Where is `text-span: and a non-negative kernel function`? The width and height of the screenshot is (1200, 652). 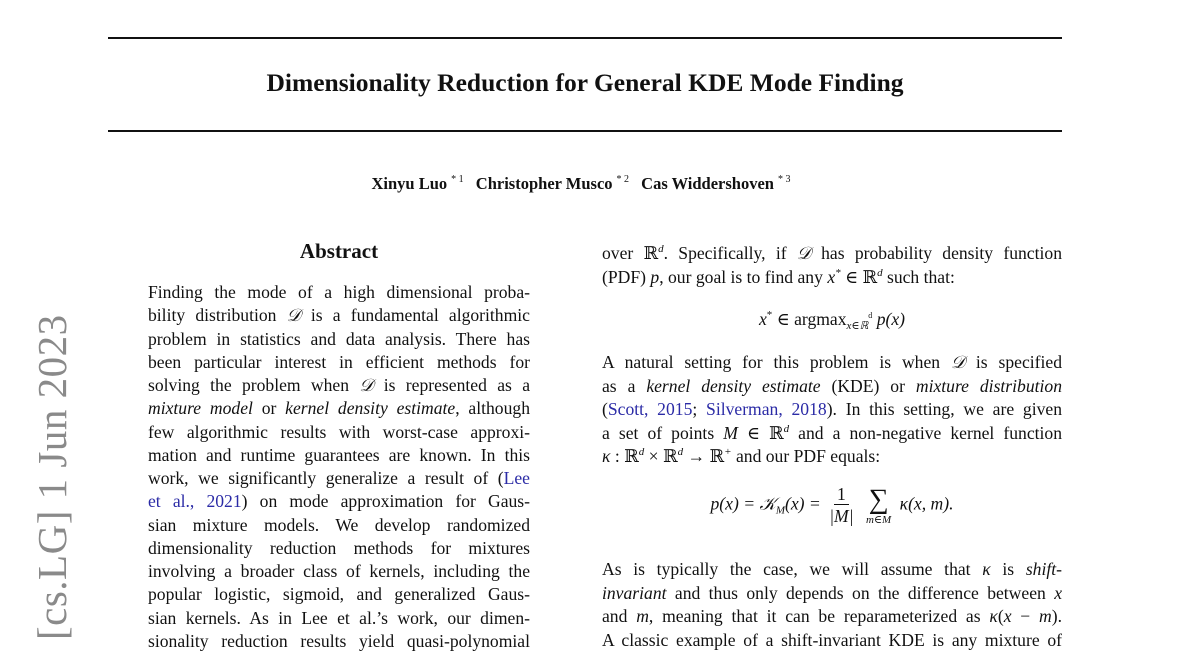
text-span: and a non-negative kernel function is located at coordinates (926, 432).